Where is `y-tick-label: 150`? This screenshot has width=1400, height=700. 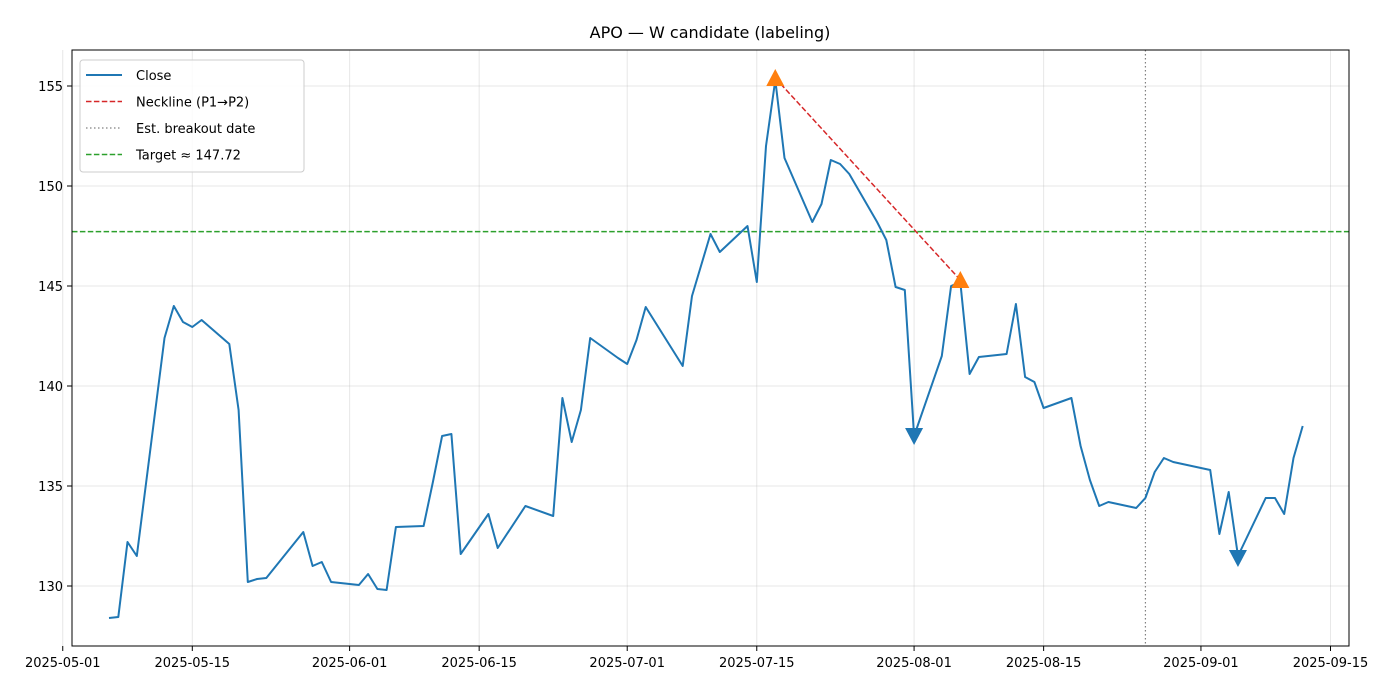 y-tick-label: 150 is located at coordinates (50, 187).